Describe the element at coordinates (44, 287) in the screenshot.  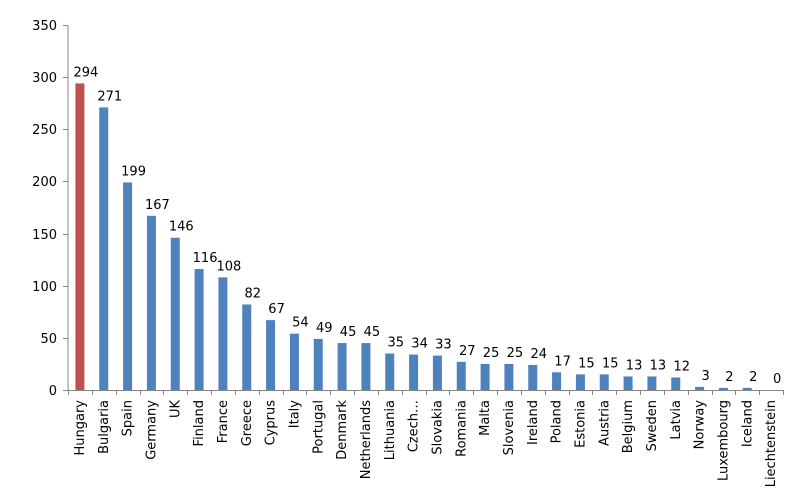
I see `y-tick-label: 100` at that location.